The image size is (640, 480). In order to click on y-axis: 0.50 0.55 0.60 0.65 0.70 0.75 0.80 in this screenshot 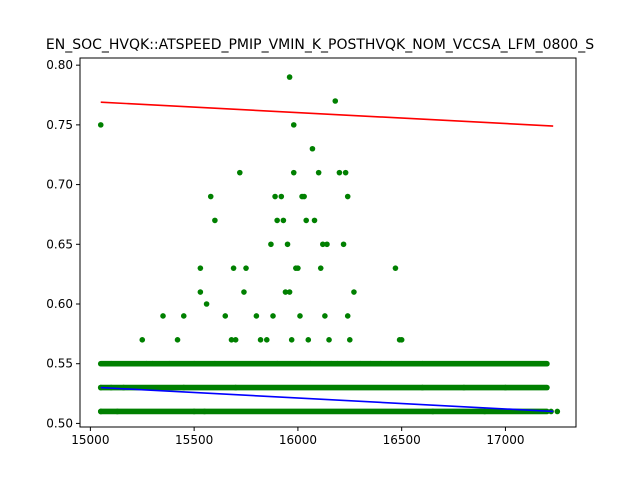, I will do `click(63, 244)`.